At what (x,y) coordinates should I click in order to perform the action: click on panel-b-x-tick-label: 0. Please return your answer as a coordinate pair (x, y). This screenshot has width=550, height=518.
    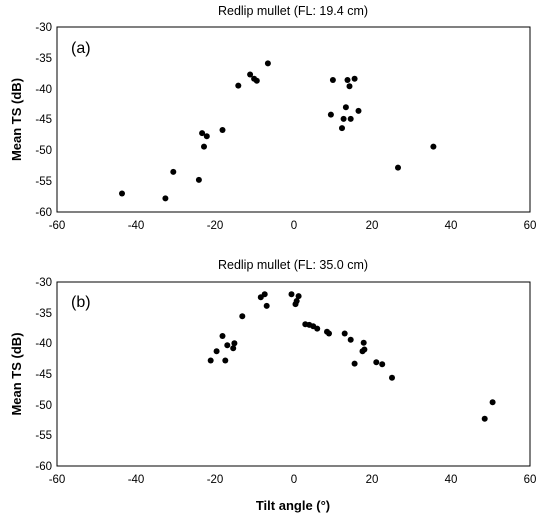
    Looking at the image, I should click on (294, 480).